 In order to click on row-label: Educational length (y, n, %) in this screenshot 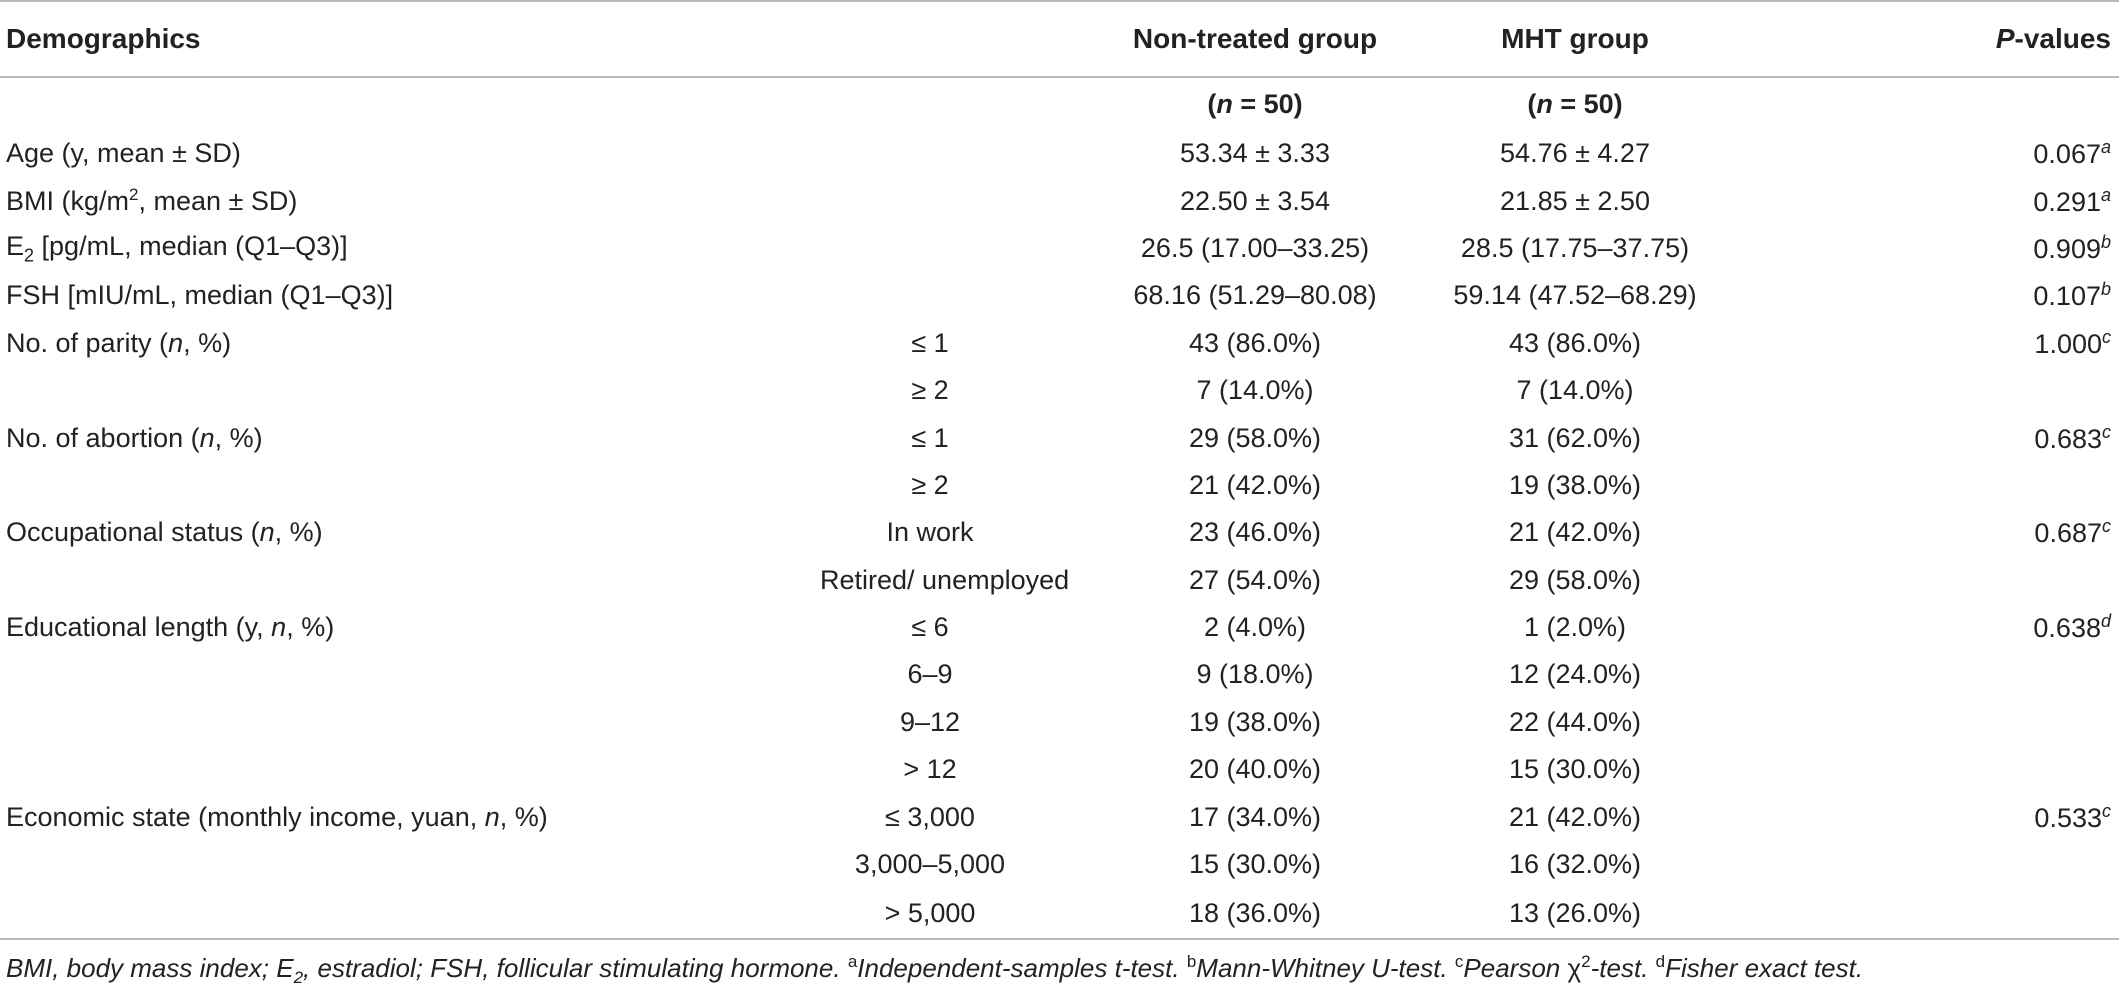, I will do `click(170, 627)`.